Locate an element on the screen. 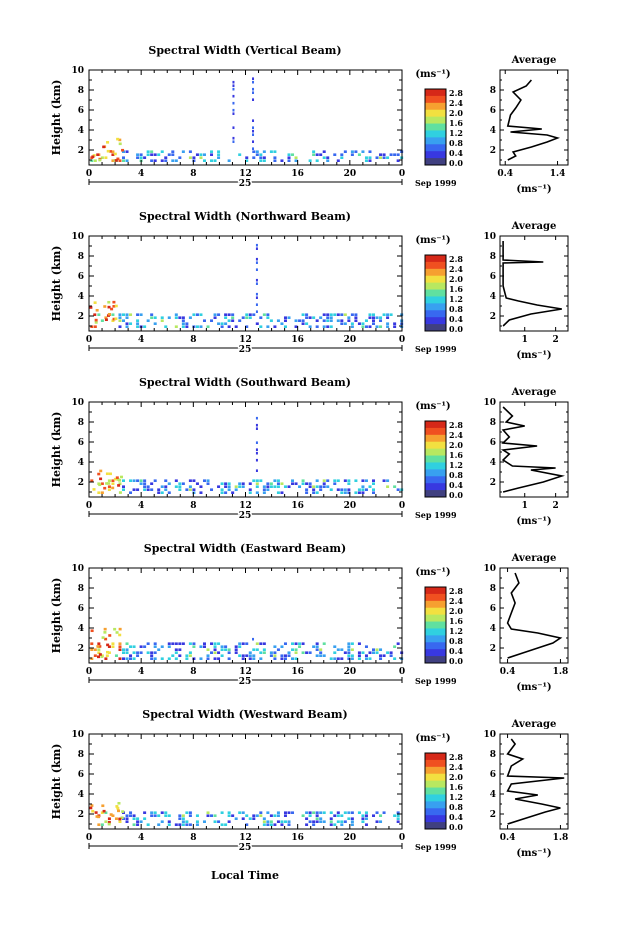 The height and width of the screenshot is (929, 624). average-title: Average is located at coordinates (534, 226).